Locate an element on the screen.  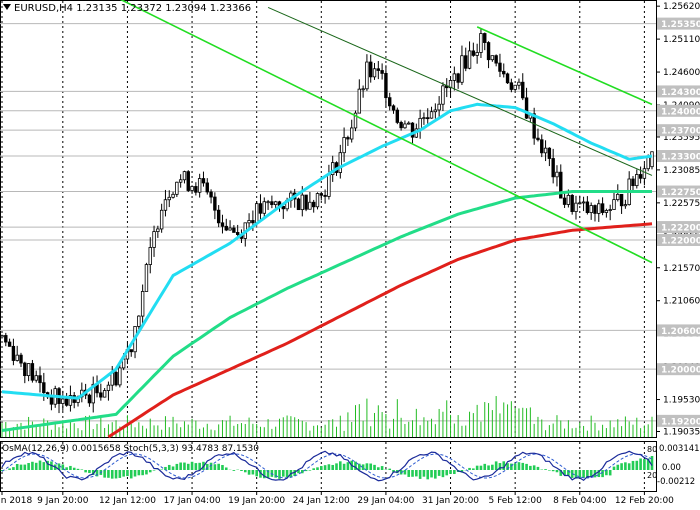
price-tick-label: 1.19035 is located at coordinates (681, 433).